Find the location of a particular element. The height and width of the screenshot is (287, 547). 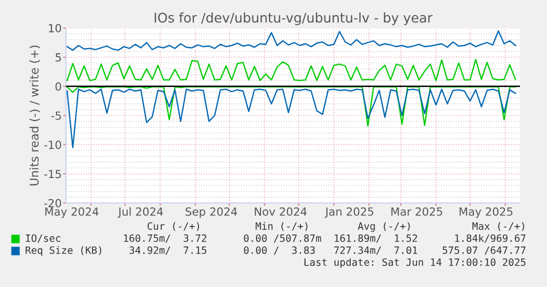

legend-label: Req Size (KB) is located at coordinates (64, 251).